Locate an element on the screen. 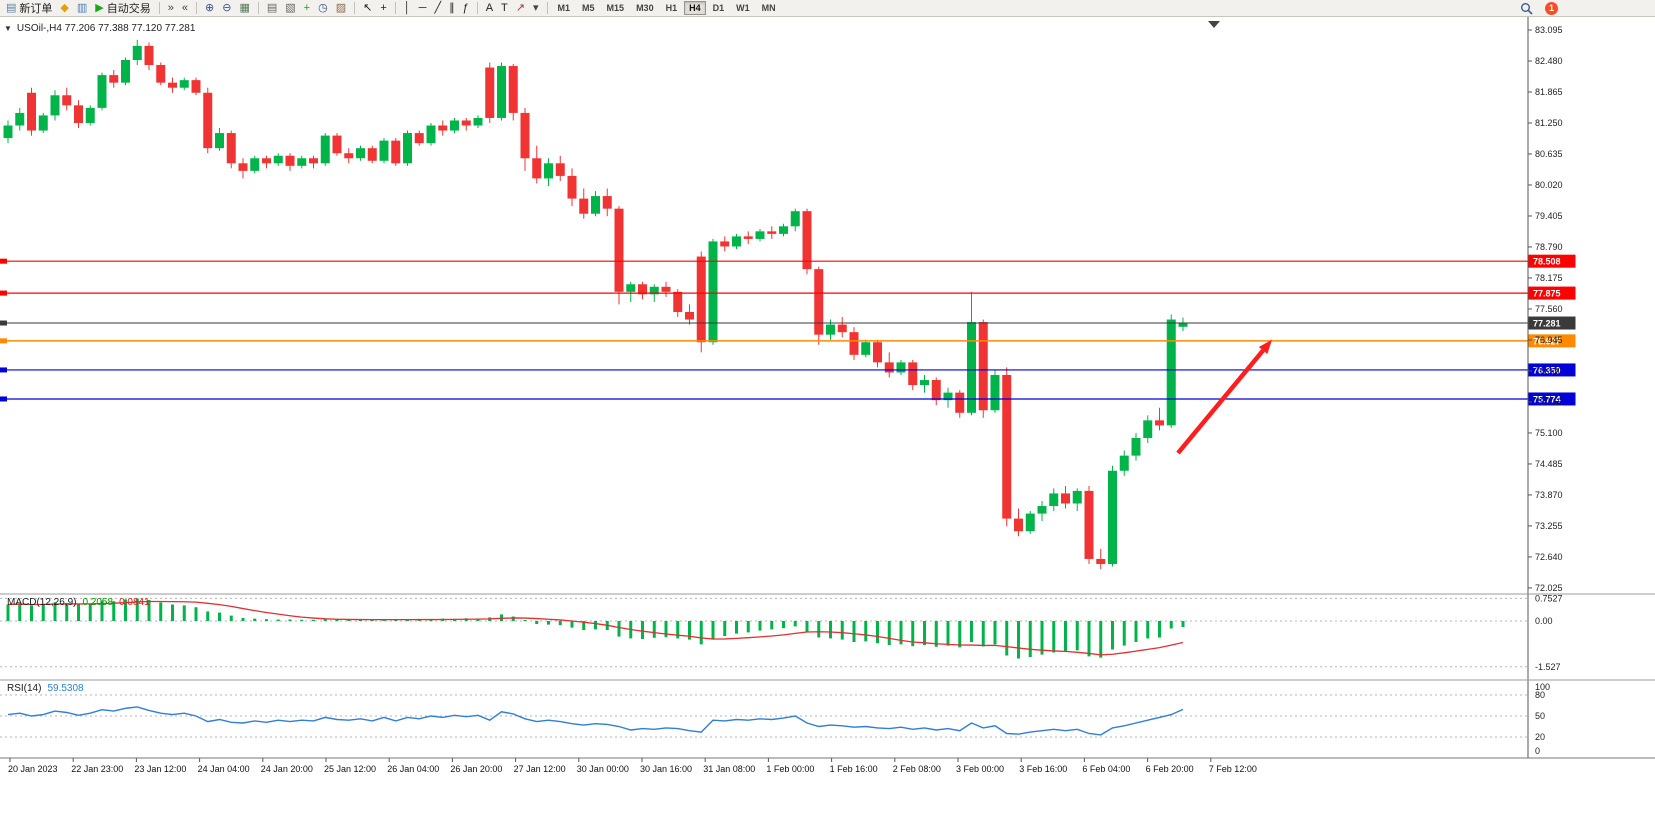 The width and height of the screenshot is (1655, 821). trend-arrow-shaft is located at coordinates (1220, 402).